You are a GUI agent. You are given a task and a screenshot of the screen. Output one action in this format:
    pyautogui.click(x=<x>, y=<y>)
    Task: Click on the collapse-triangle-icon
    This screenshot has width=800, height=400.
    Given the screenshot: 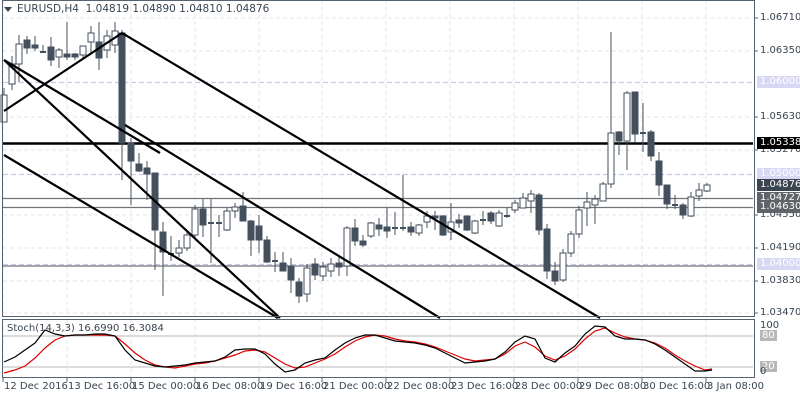 What is the action you would take?
    pyautogui.click(x=8, y=9)
    